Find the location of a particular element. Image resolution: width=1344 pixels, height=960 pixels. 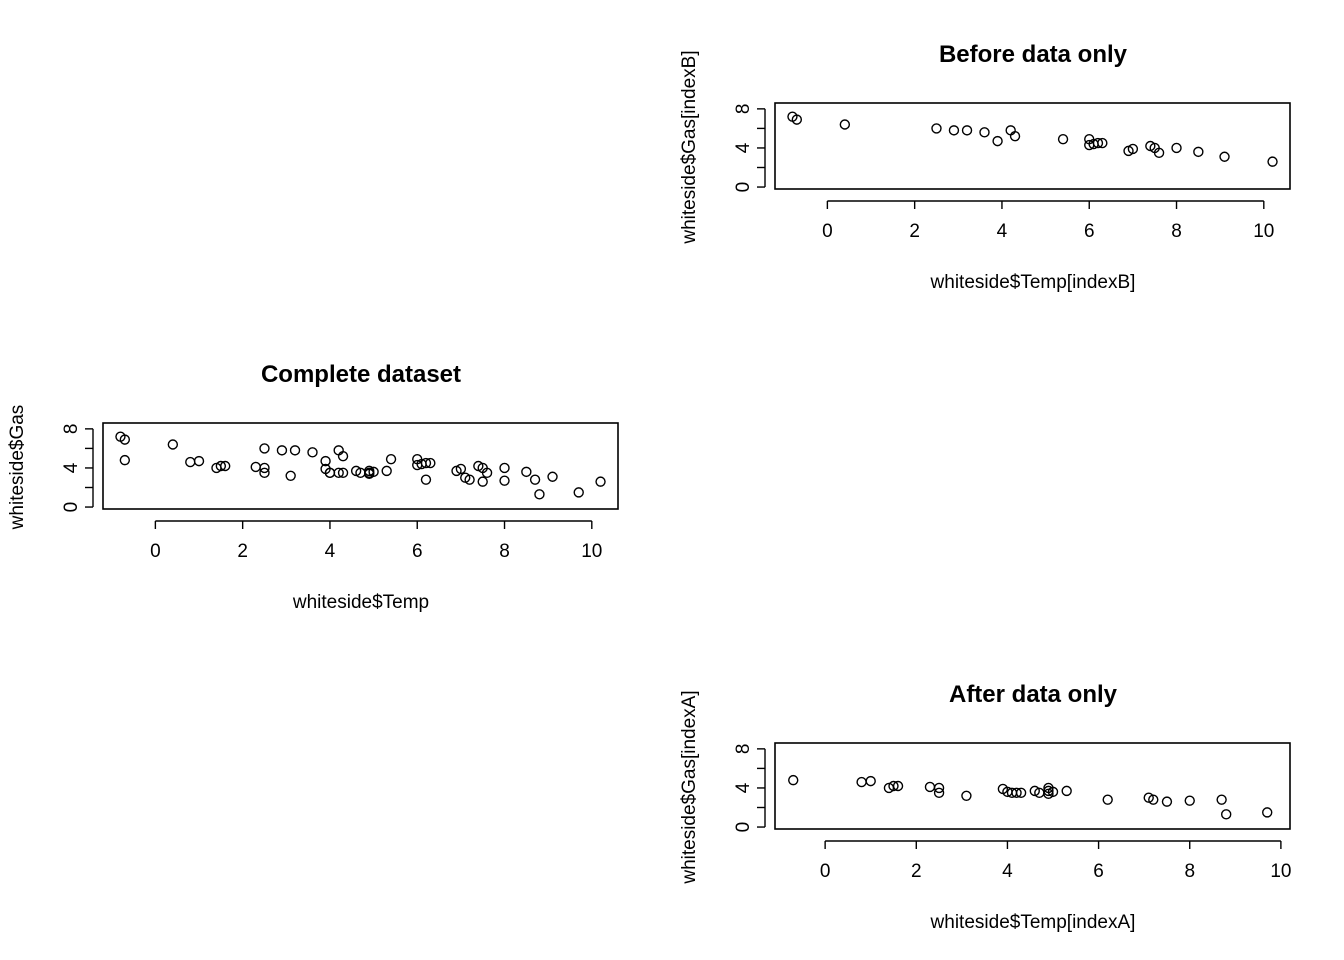

panel-before-y-axis: 0 4 8 is located at coordinates (749, 148).